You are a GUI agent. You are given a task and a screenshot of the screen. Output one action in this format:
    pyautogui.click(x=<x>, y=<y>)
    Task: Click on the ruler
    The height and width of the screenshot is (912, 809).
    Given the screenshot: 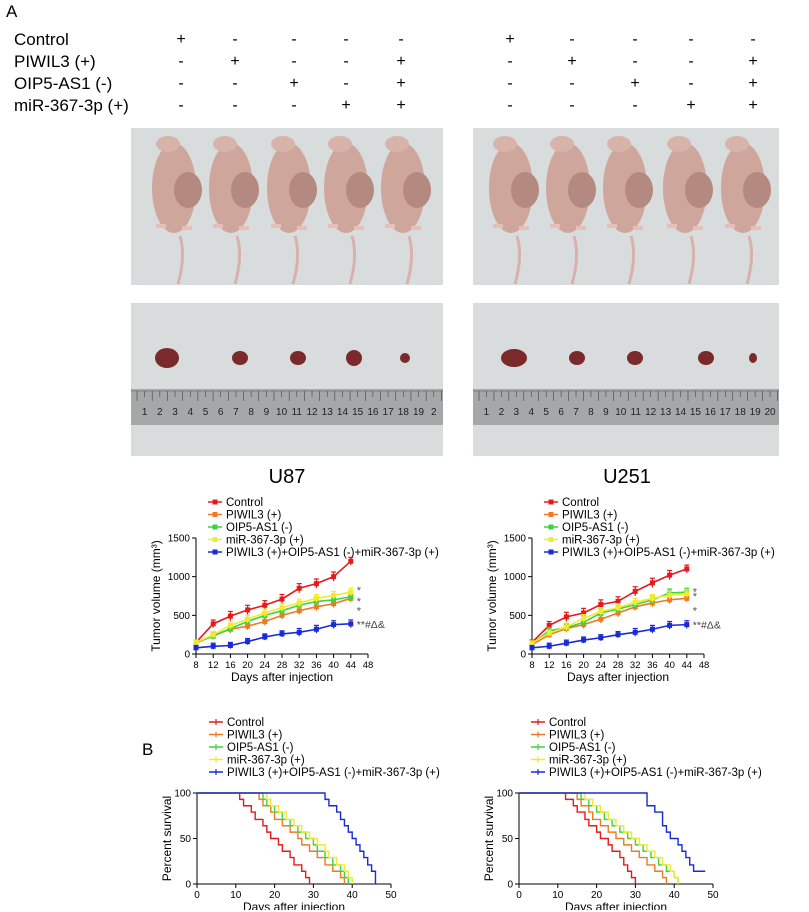 What is the action you would take?
    pyautogui.click(x=287, y=407)
    